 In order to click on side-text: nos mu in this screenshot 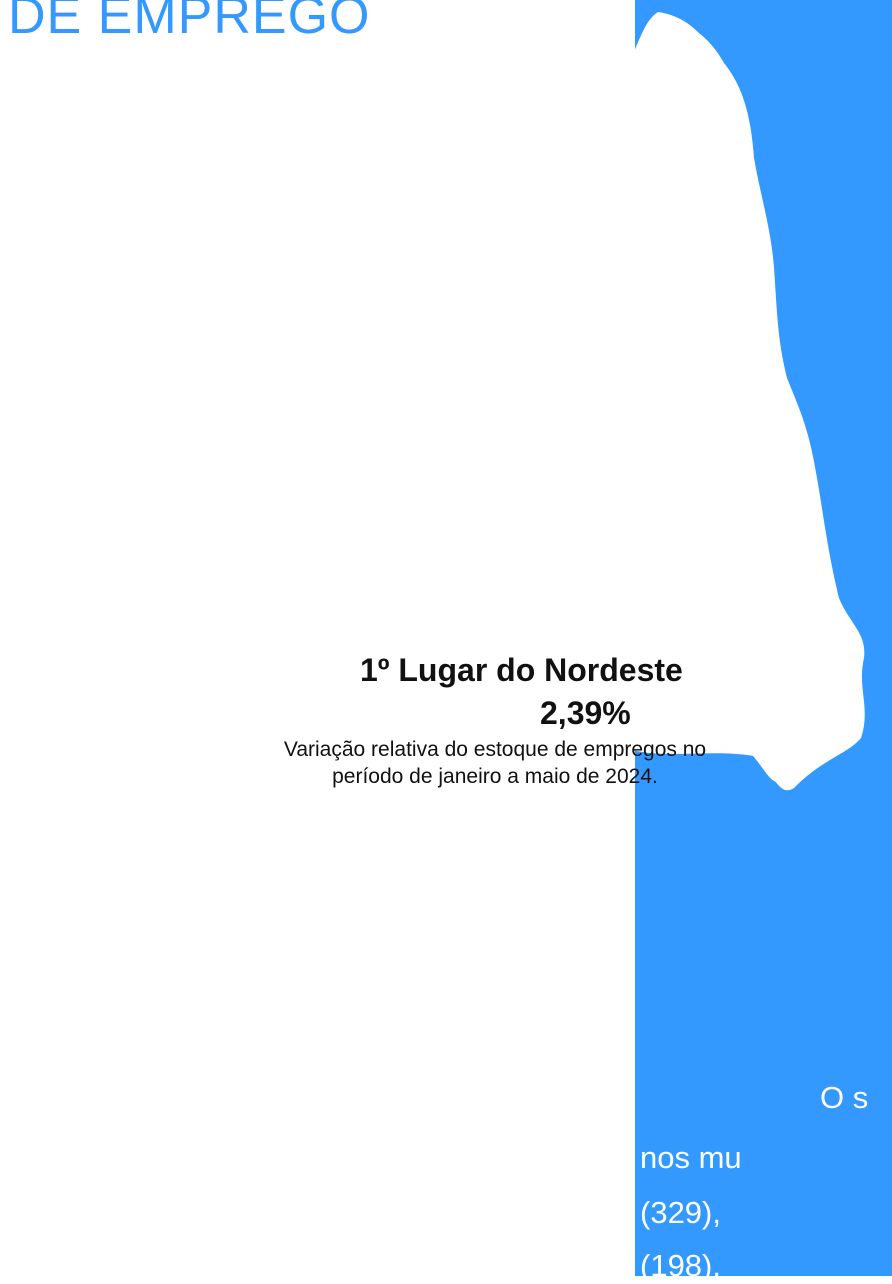, I will do `click(691, 1157)`.